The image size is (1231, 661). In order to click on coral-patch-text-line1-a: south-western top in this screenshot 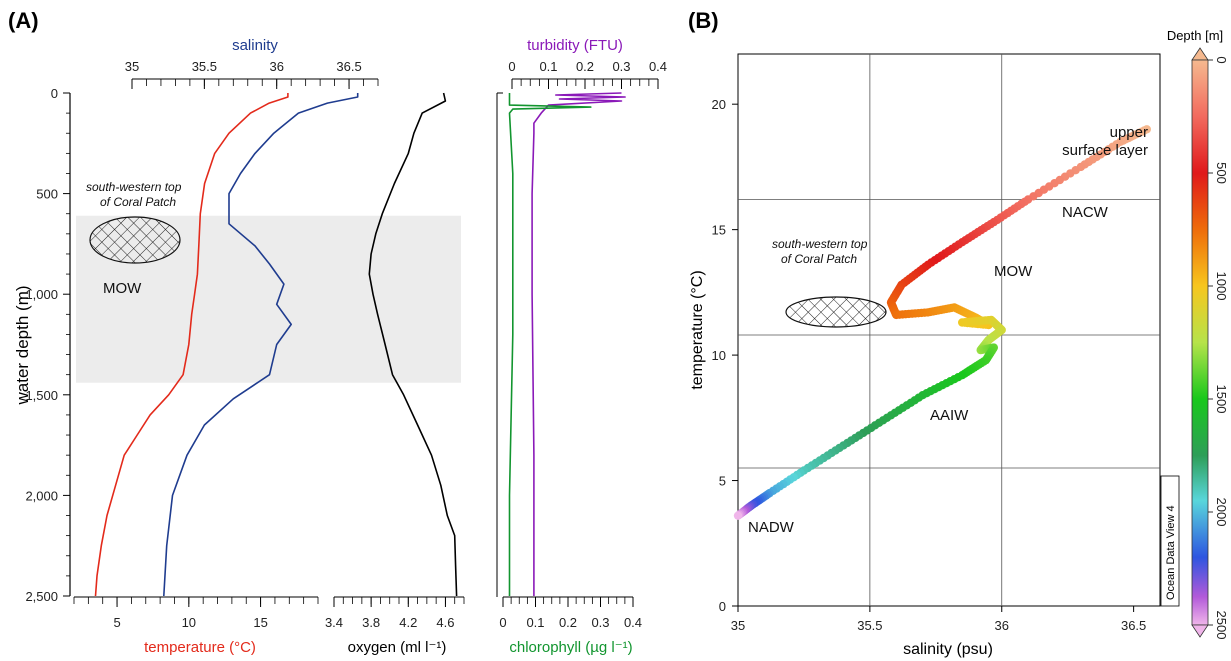, I will do `click(134, 187)`.